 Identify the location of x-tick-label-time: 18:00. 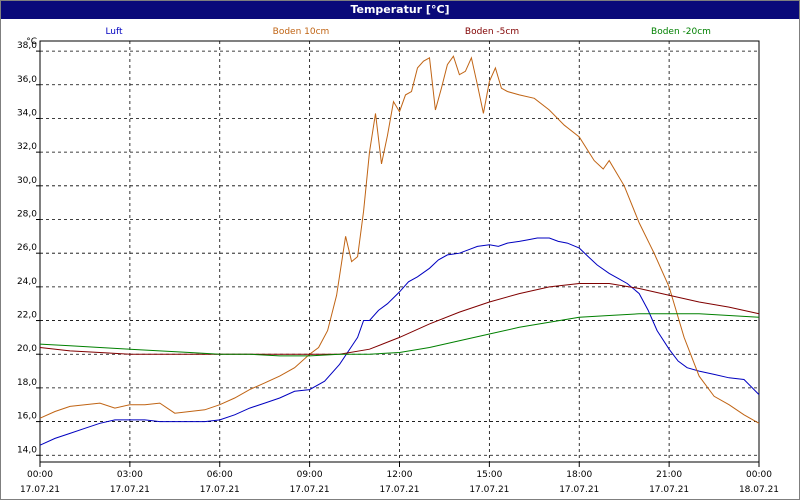
(579, 475).